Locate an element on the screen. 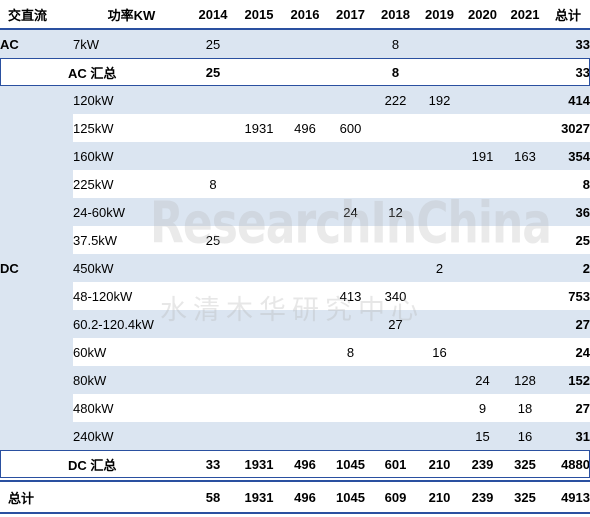 This screenshot has width=590, height=517. power-cell: 125kW is located at coordinates (93, 128).